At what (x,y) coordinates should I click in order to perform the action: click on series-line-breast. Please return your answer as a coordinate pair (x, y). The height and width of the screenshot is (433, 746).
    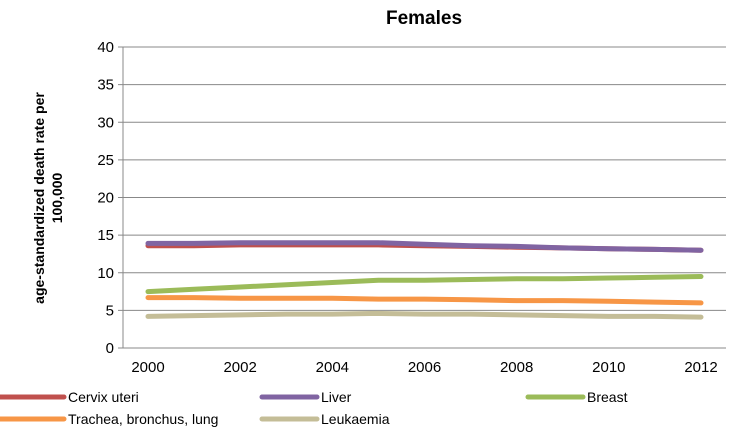
    Looking at the image, I should click on (424, 284).